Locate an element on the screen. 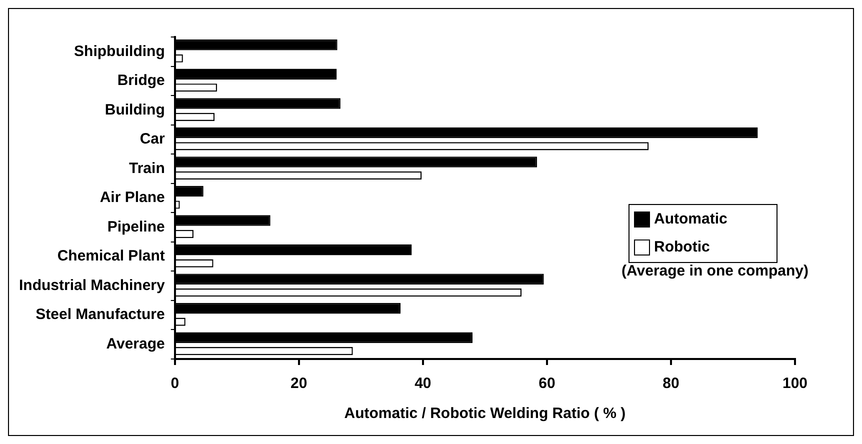 The width and height of the screenshot is (862, 444). y-tick-label: Industrial Machinery is located at coordinates (92, 285).